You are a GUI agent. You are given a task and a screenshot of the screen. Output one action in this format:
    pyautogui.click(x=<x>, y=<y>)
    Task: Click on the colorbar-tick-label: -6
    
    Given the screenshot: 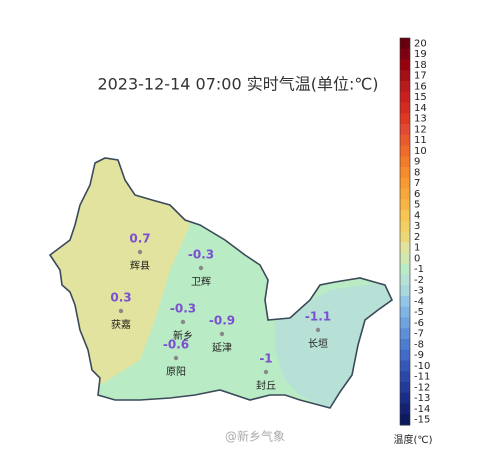 What is the action you would take?
    pyautogui.click(x=419, y=323)
    